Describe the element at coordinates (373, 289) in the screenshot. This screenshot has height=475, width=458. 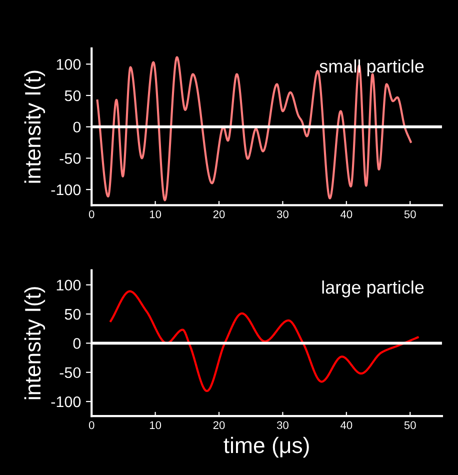
I see `annotation: large particle` at that location.